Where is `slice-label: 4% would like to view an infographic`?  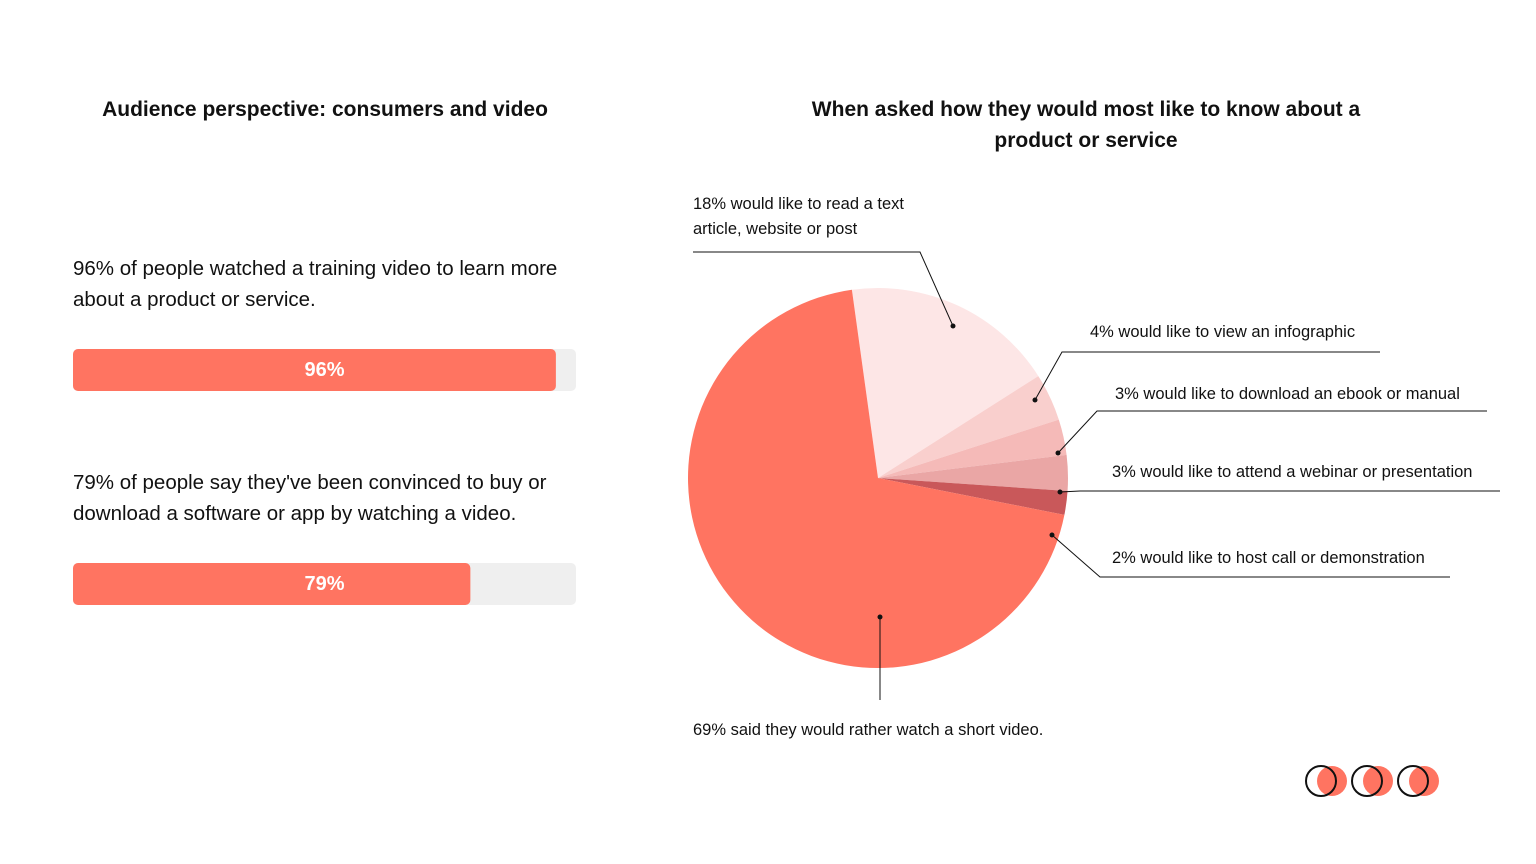
slice-label: 4% would like to view an infographic is located at coordinates (1223, 332).